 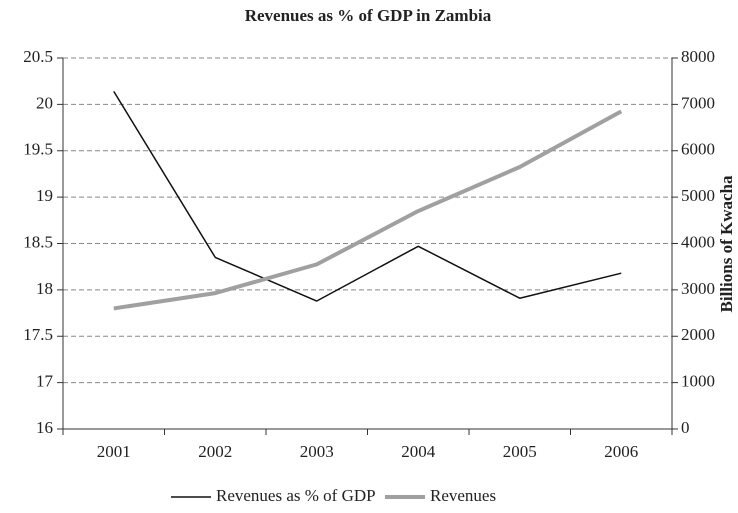 I want to click on y-tick-label: 17.5, so click(x=38, y=334).